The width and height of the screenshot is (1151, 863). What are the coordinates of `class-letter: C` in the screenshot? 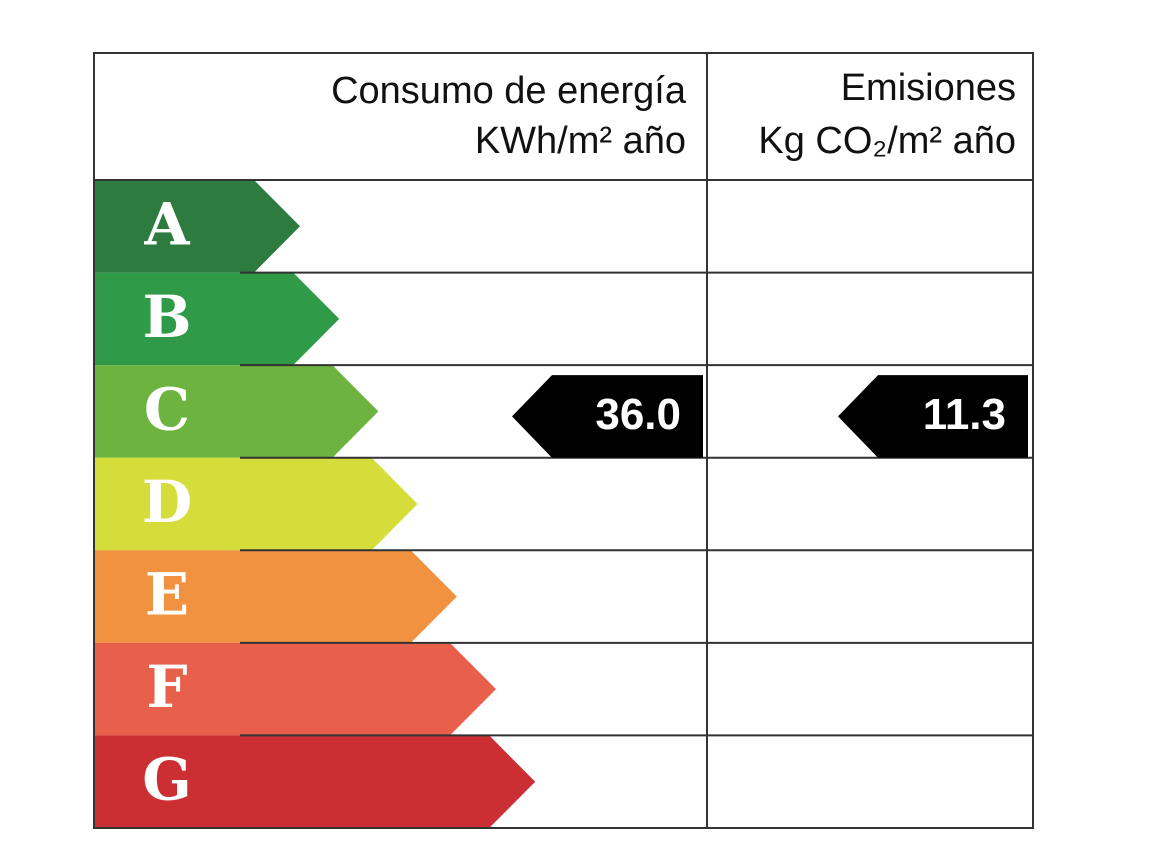 It's located at (167, 409).